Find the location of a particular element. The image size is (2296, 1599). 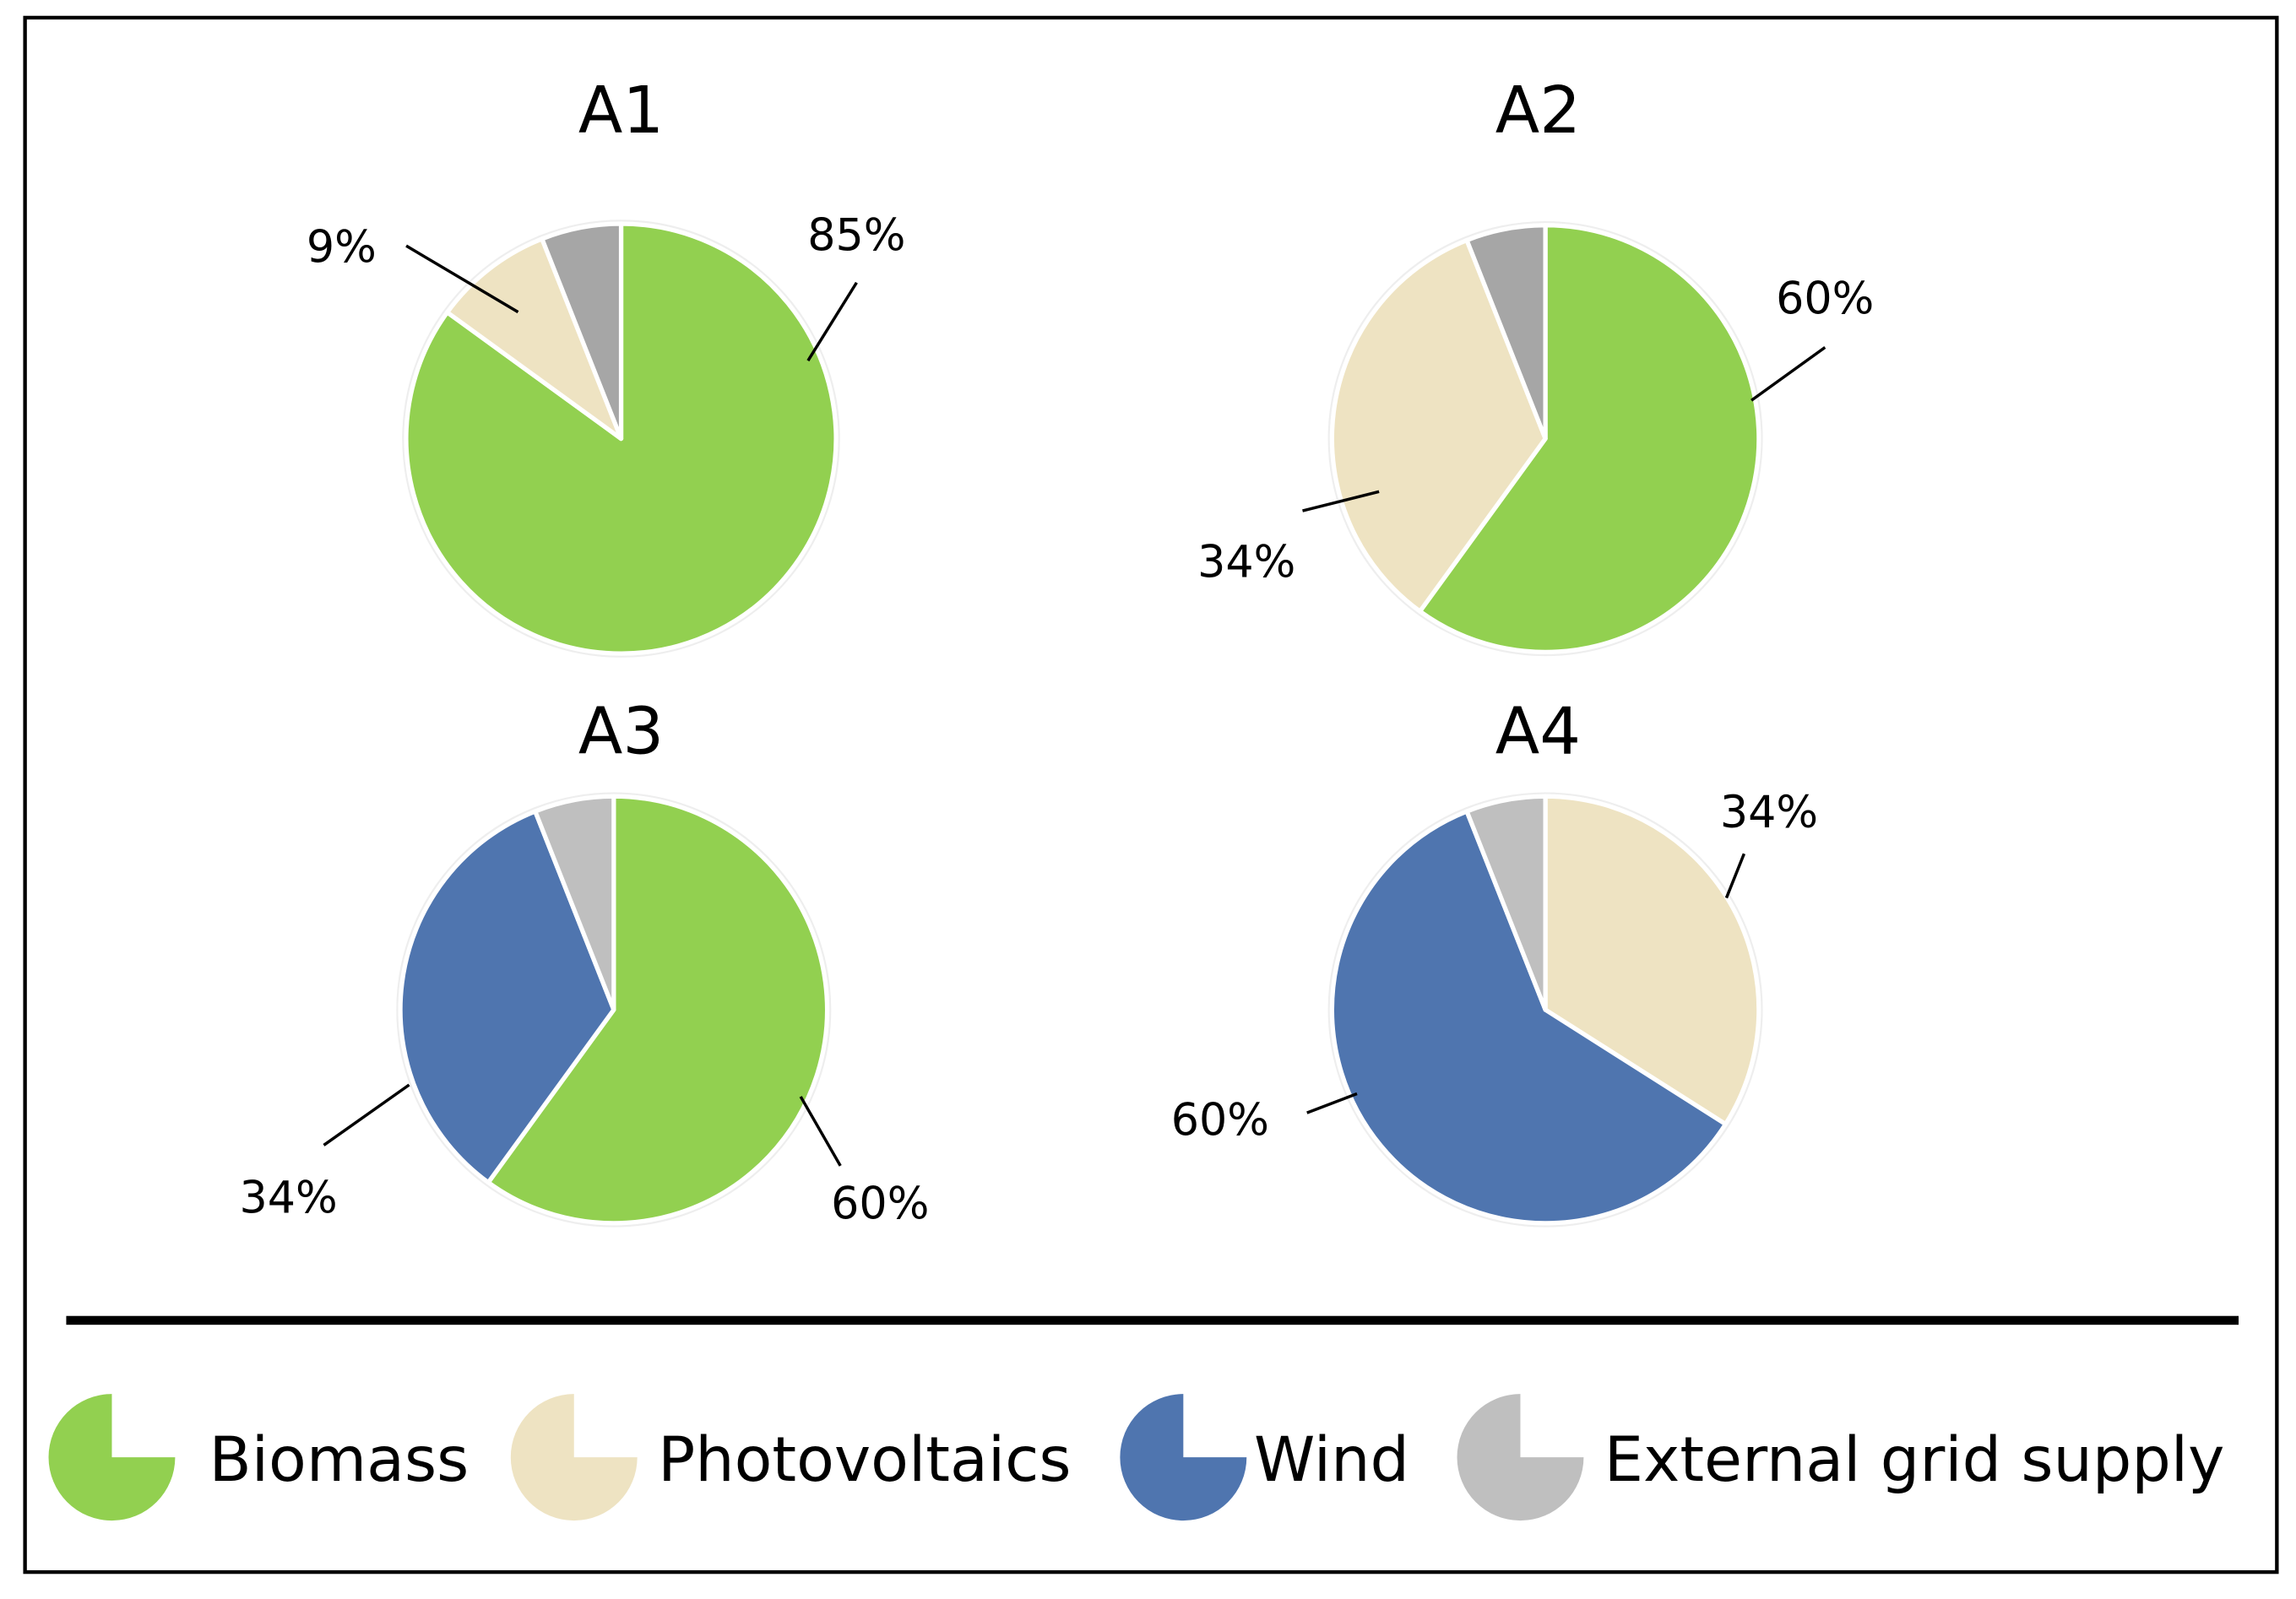

legend-item-biomass: Biomass is located at coordinates (258, 1457).